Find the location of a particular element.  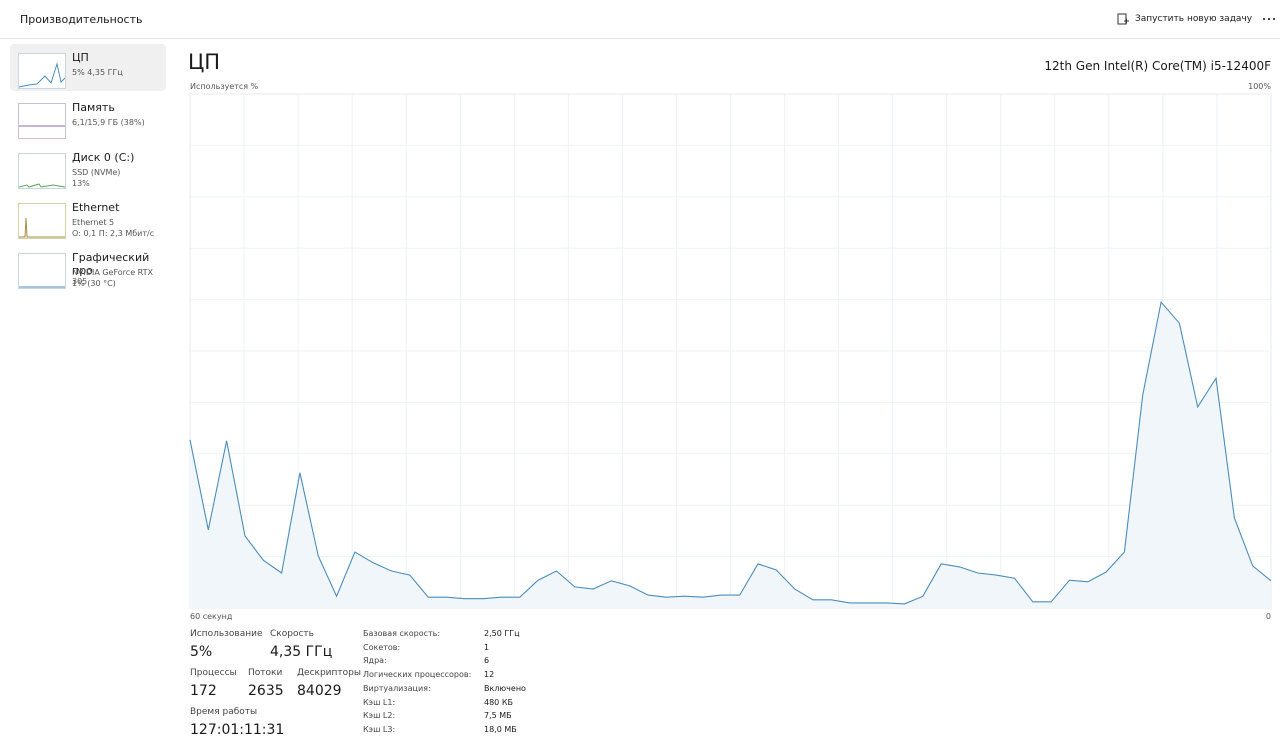

stat-label: Время работы is located at coordinates (224, 712).